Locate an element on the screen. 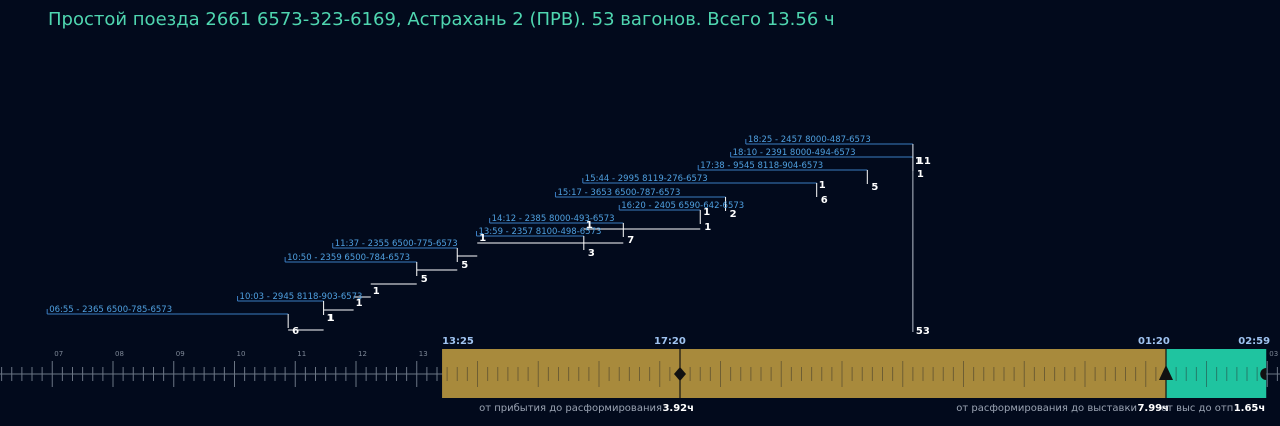 This screenshot has width=1280, height=426. arrival-label: 10:50 - 2359 6500-784-6573 is located at coordinates (348, 258).